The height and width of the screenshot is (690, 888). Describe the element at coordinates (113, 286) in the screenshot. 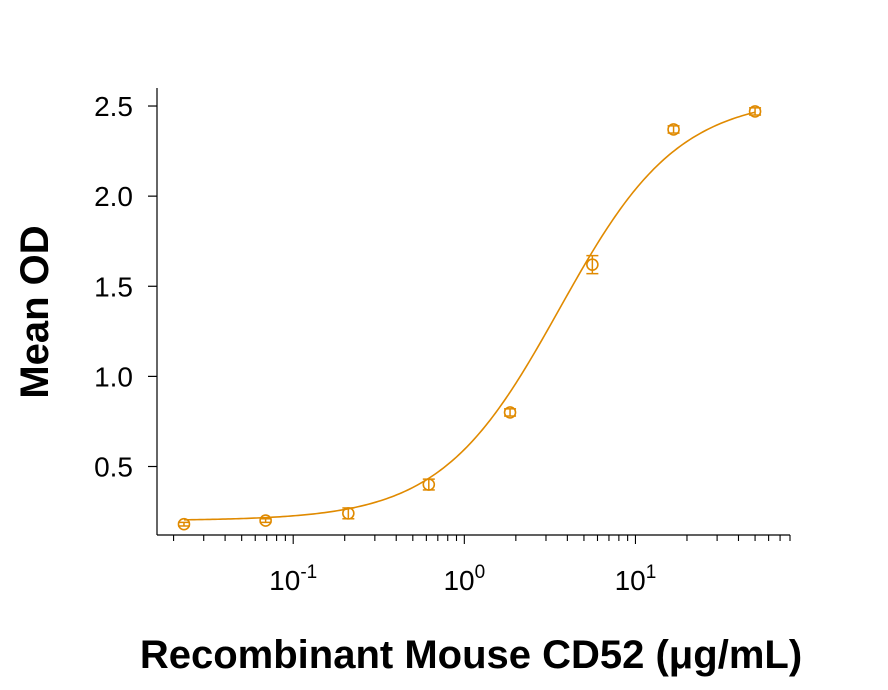

I see `y-tick-label: 1.5` at that location.